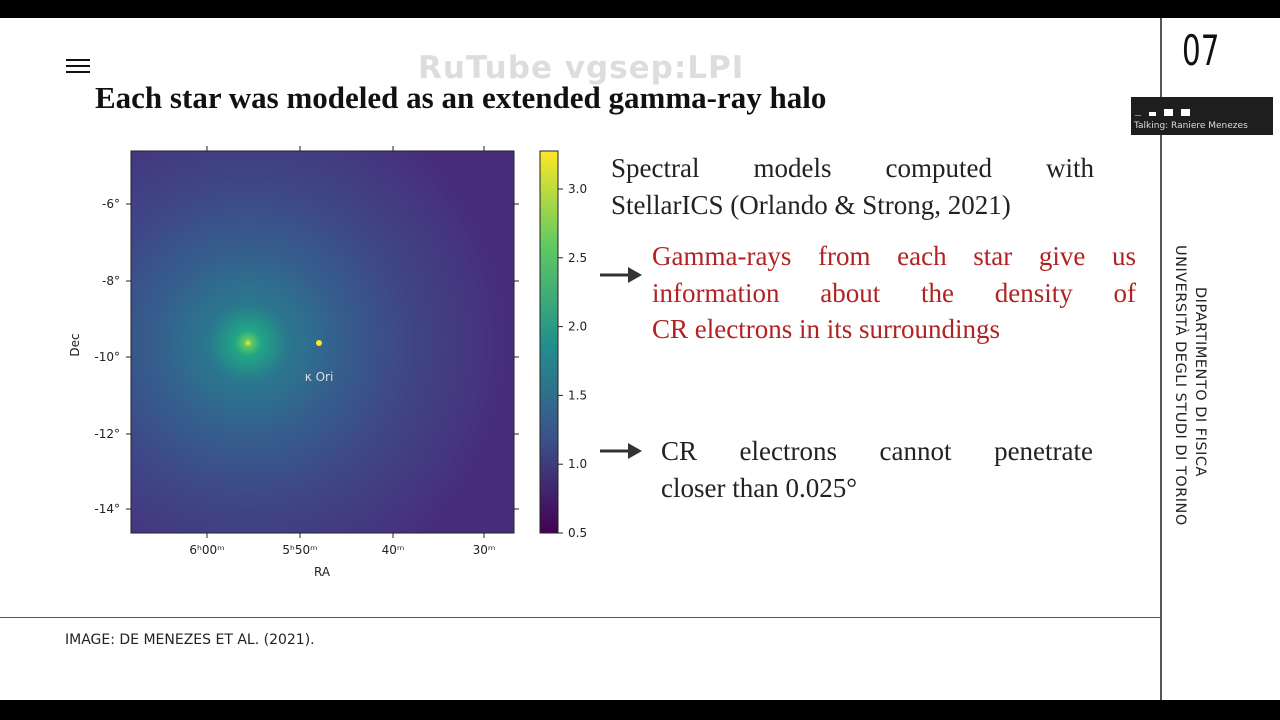 Image resolution: width=1280 pixels, height=720 pixels. I want to click on colorbar, so click(549, 342).